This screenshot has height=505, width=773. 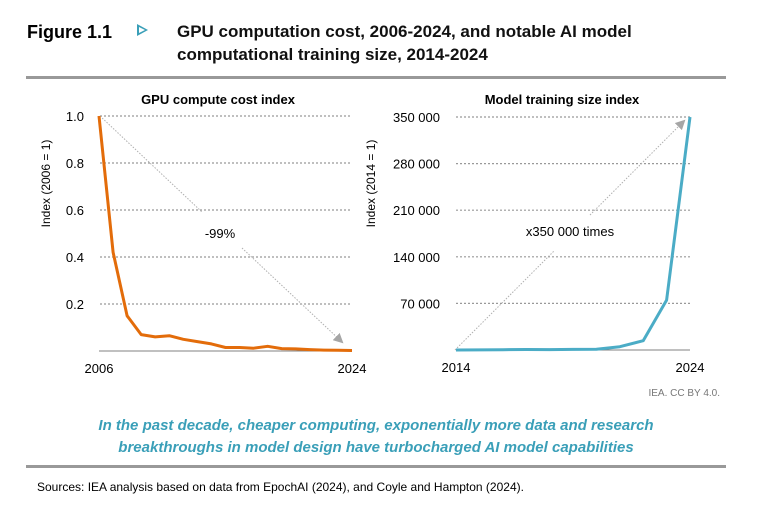 What do you see at coordinates (75, 163) in the screenshot?
I see `y-tick-label: 0.8` at bounding box center [75, 163].